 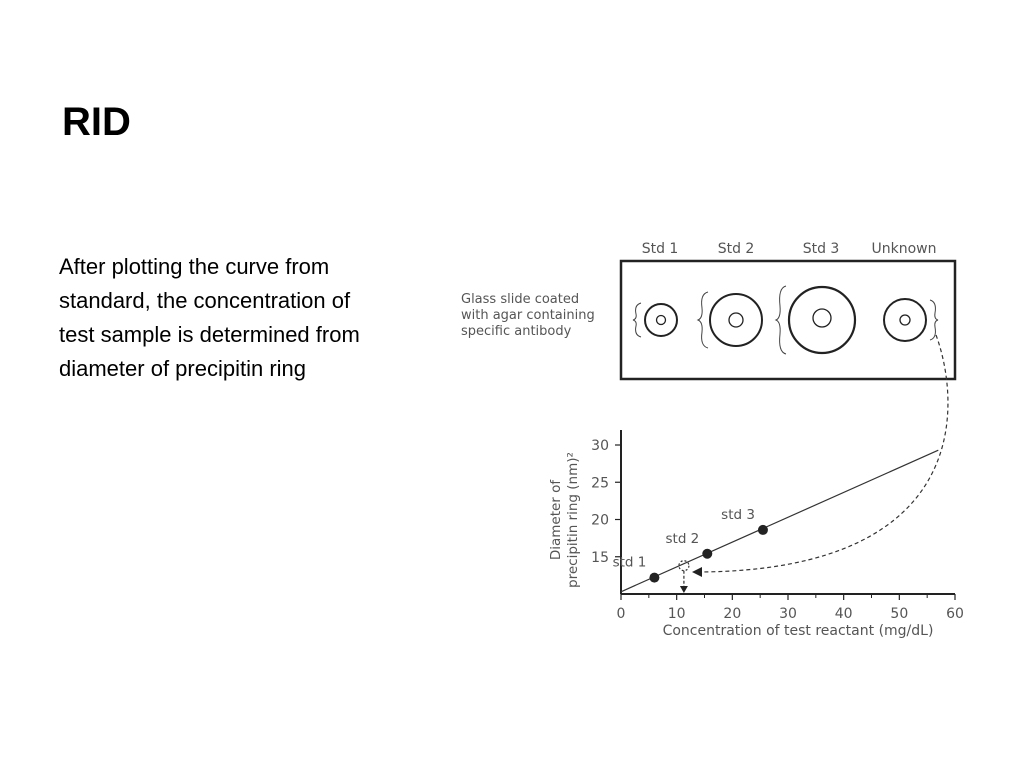 I want to click on y-axis-label: Diameter of, so click(x=556, y=520).